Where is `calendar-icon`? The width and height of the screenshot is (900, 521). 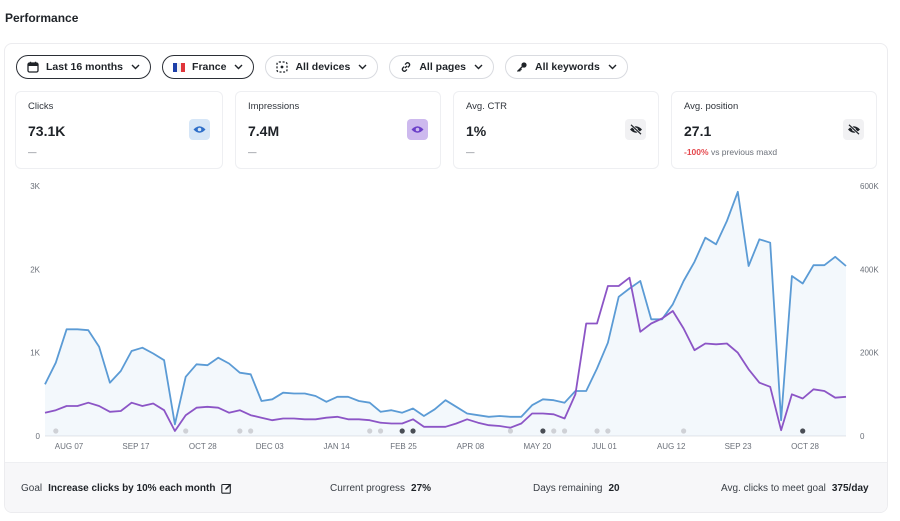
calendar-icon is located at coordinates (33, 67).